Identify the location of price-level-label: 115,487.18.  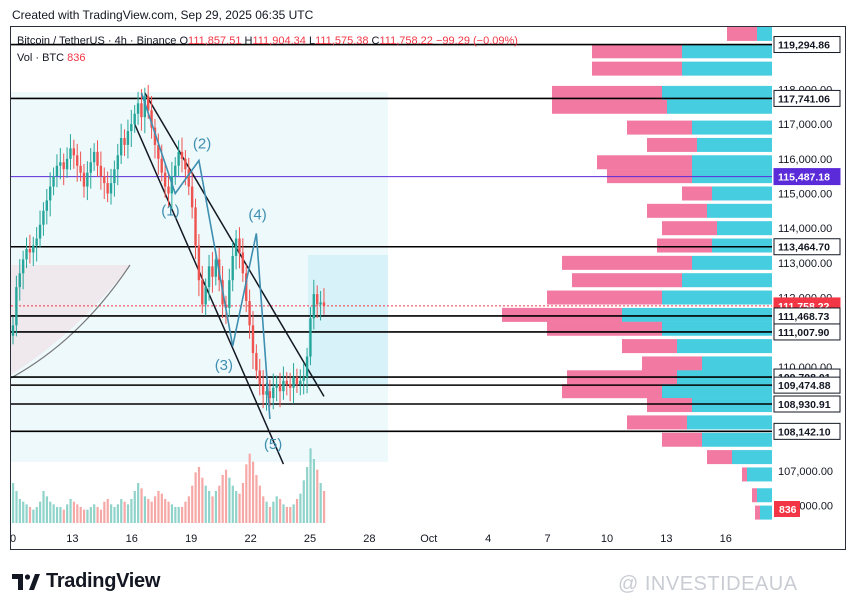
(804, 178).